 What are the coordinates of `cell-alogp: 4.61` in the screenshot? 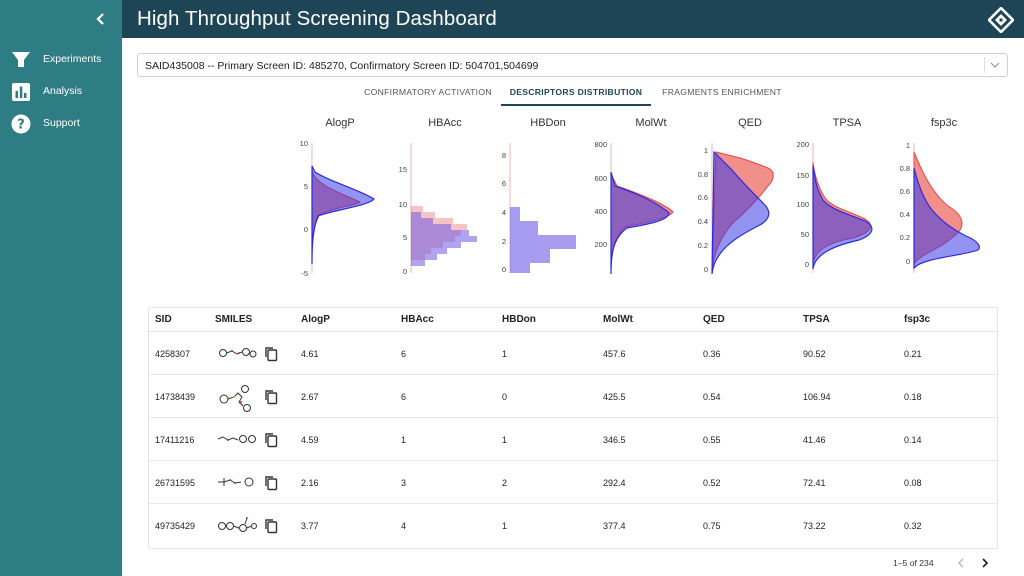 It's located at (310, 354).